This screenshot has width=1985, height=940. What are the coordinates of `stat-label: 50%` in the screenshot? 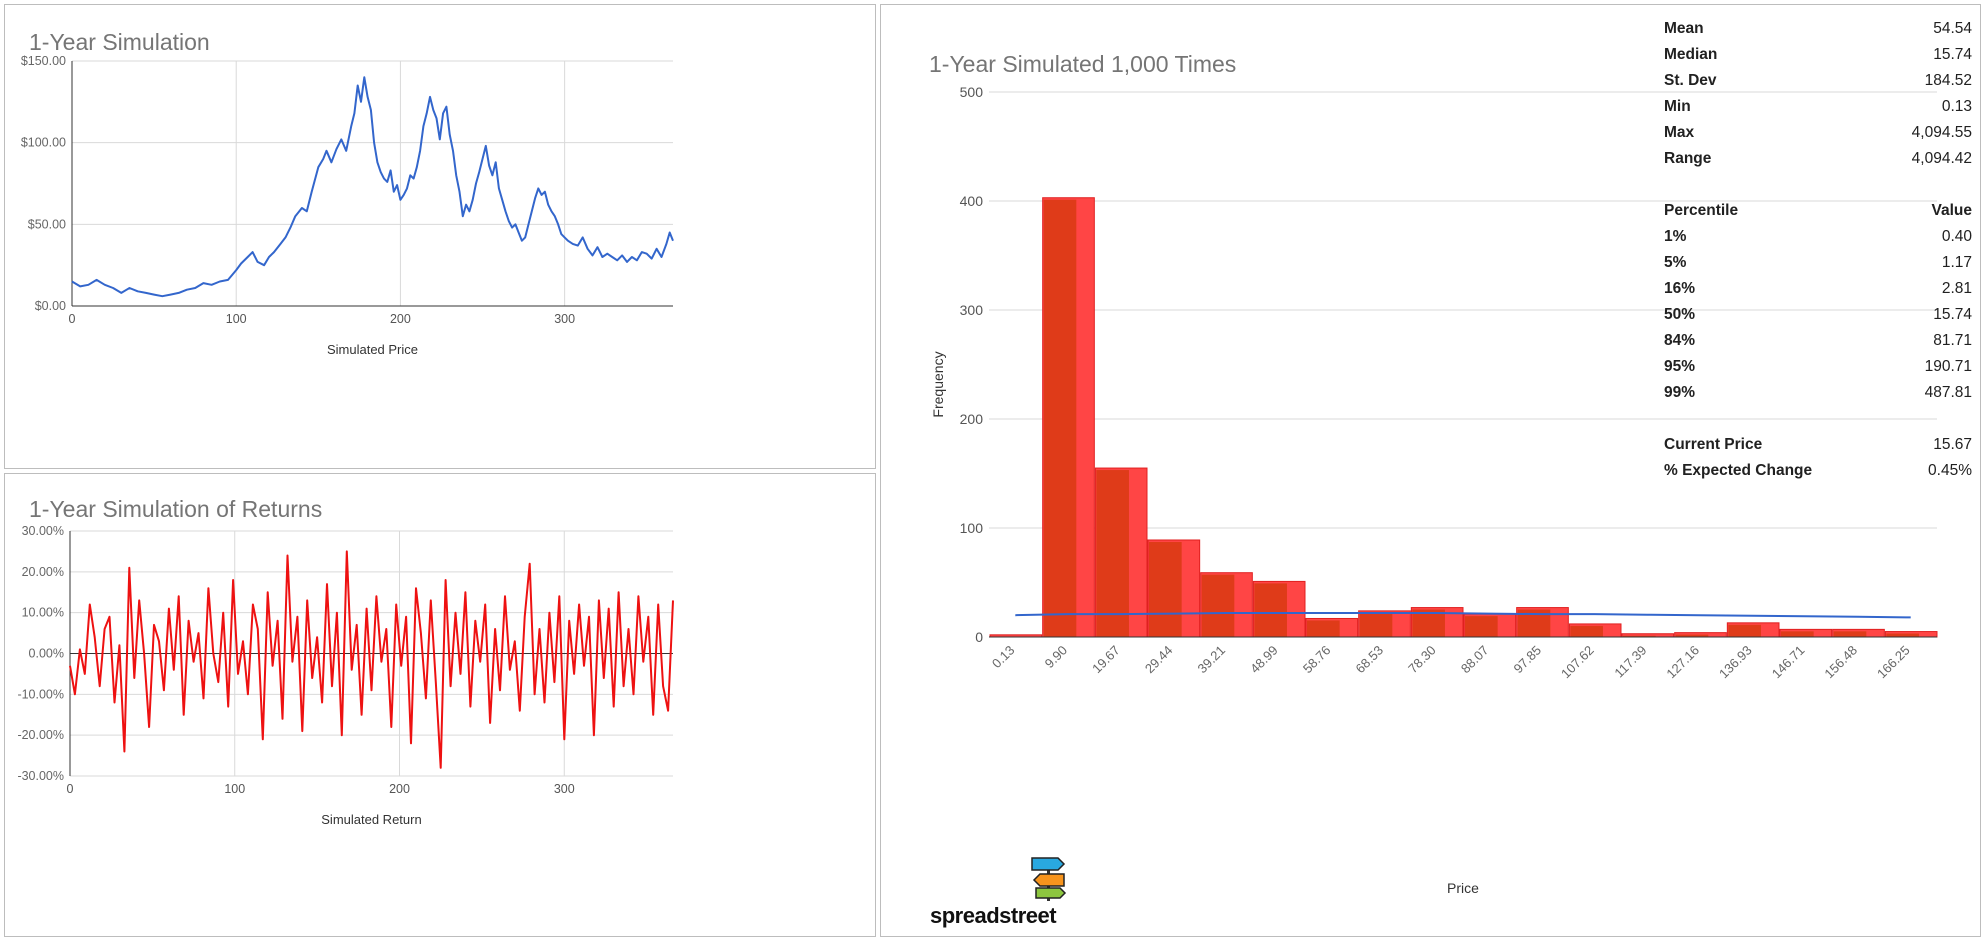 It's located at (1680, 314).